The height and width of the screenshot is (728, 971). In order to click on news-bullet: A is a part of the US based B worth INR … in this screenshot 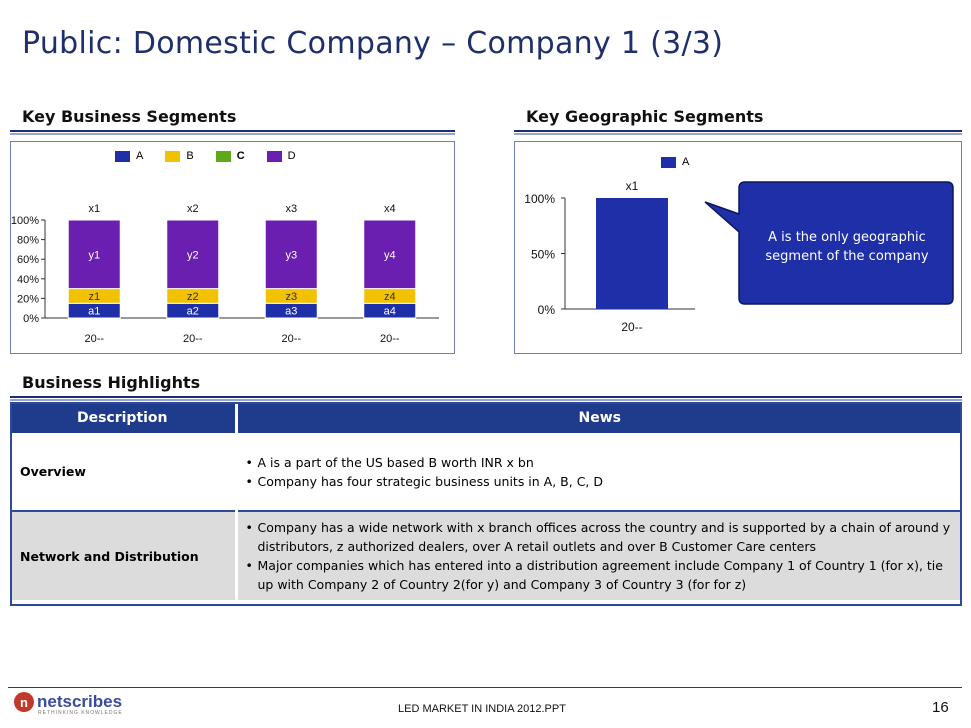, I will do `click(599, 462)`.